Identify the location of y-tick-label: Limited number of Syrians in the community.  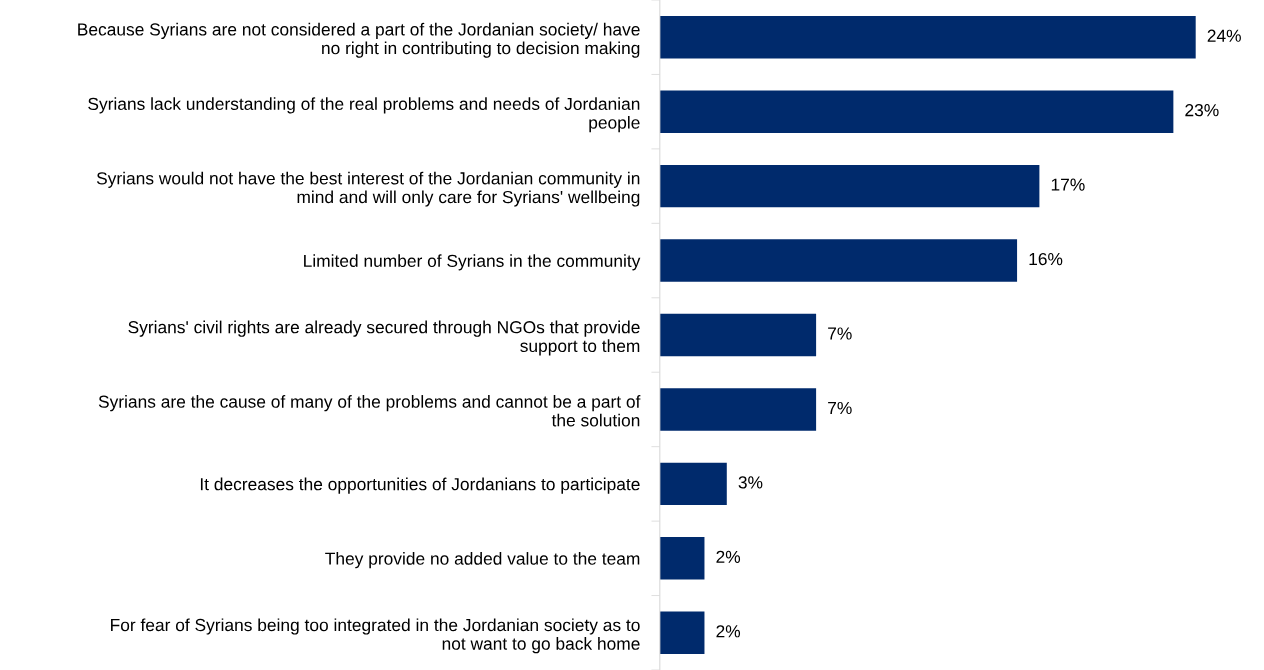
(472, 262).